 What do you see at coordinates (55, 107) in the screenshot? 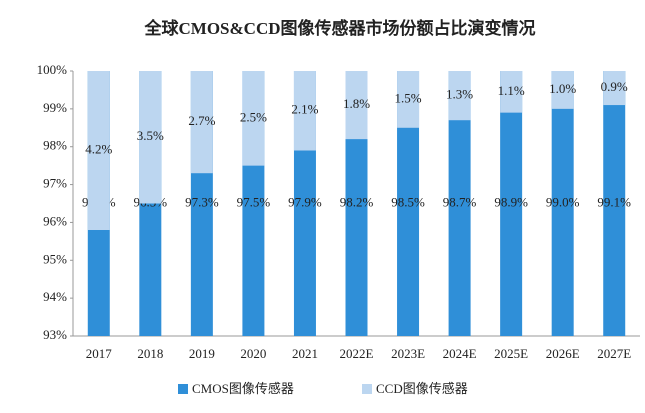
I see `y-tick-label: 99%` at bounding box center [55, 107].